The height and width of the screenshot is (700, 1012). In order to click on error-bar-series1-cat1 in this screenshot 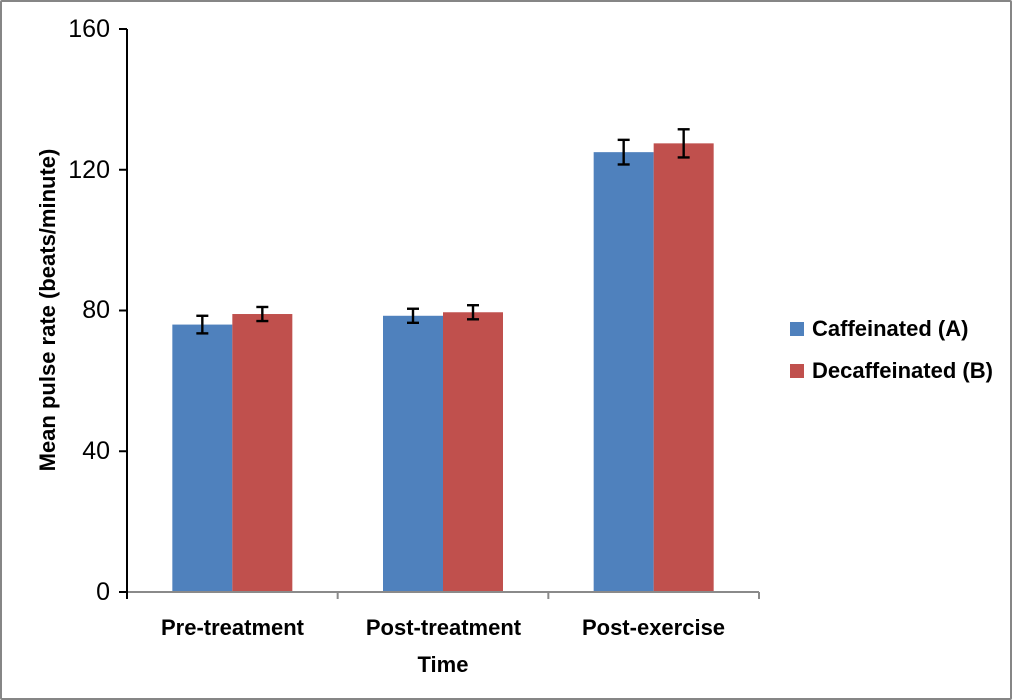, I will do `click(473, 312)`.